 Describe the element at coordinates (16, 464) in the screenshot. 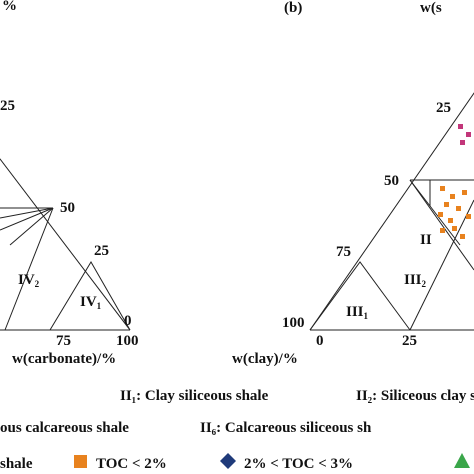

I see `legend-text: shale` at that location.